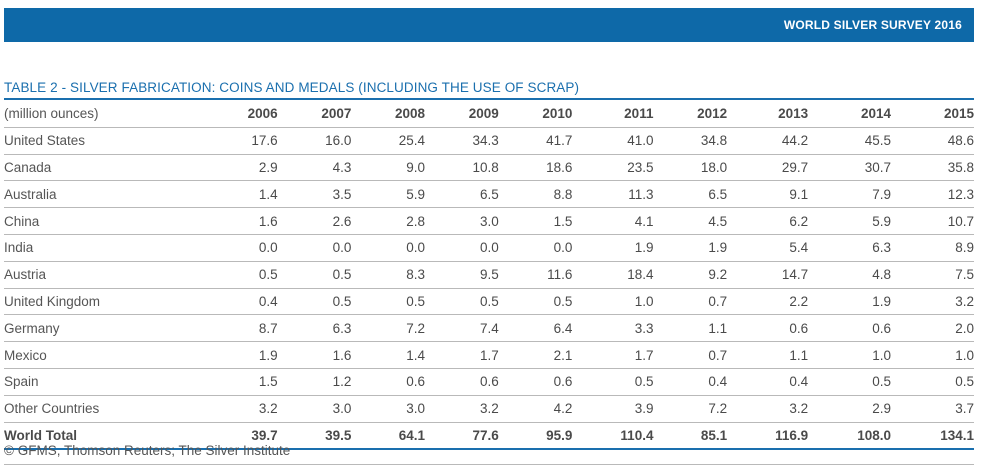  I want to click on total-value: 85.1, so click(690, 436).